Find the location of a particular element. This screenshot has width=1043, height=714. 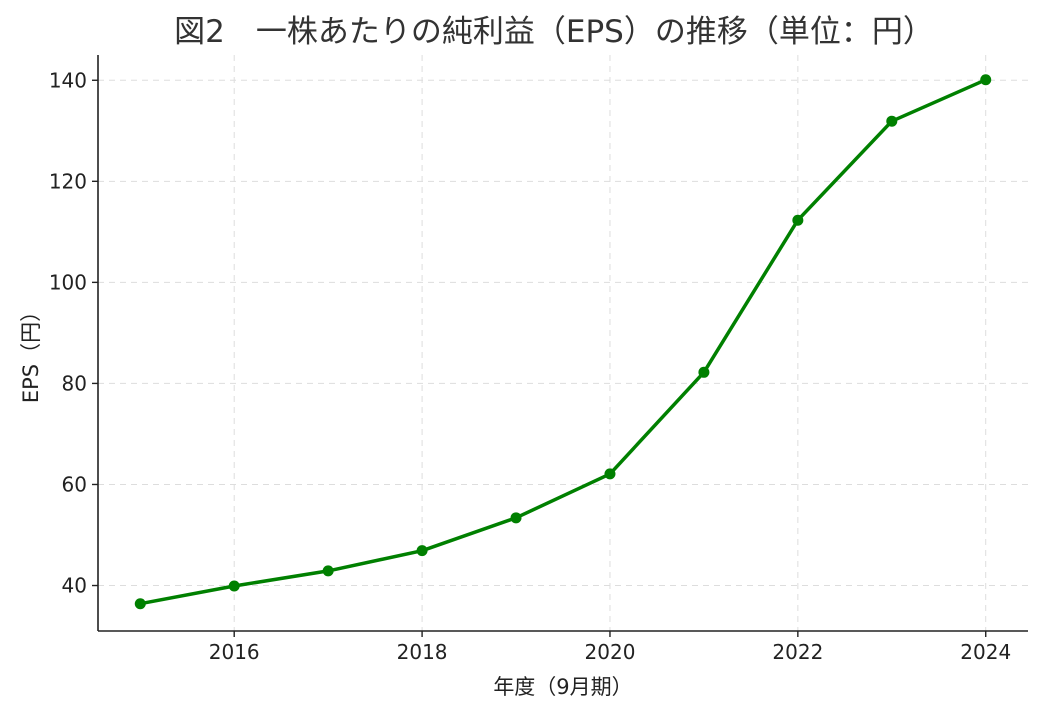

y-axis-label: EPS（円） is located at coordinates (31, 352).